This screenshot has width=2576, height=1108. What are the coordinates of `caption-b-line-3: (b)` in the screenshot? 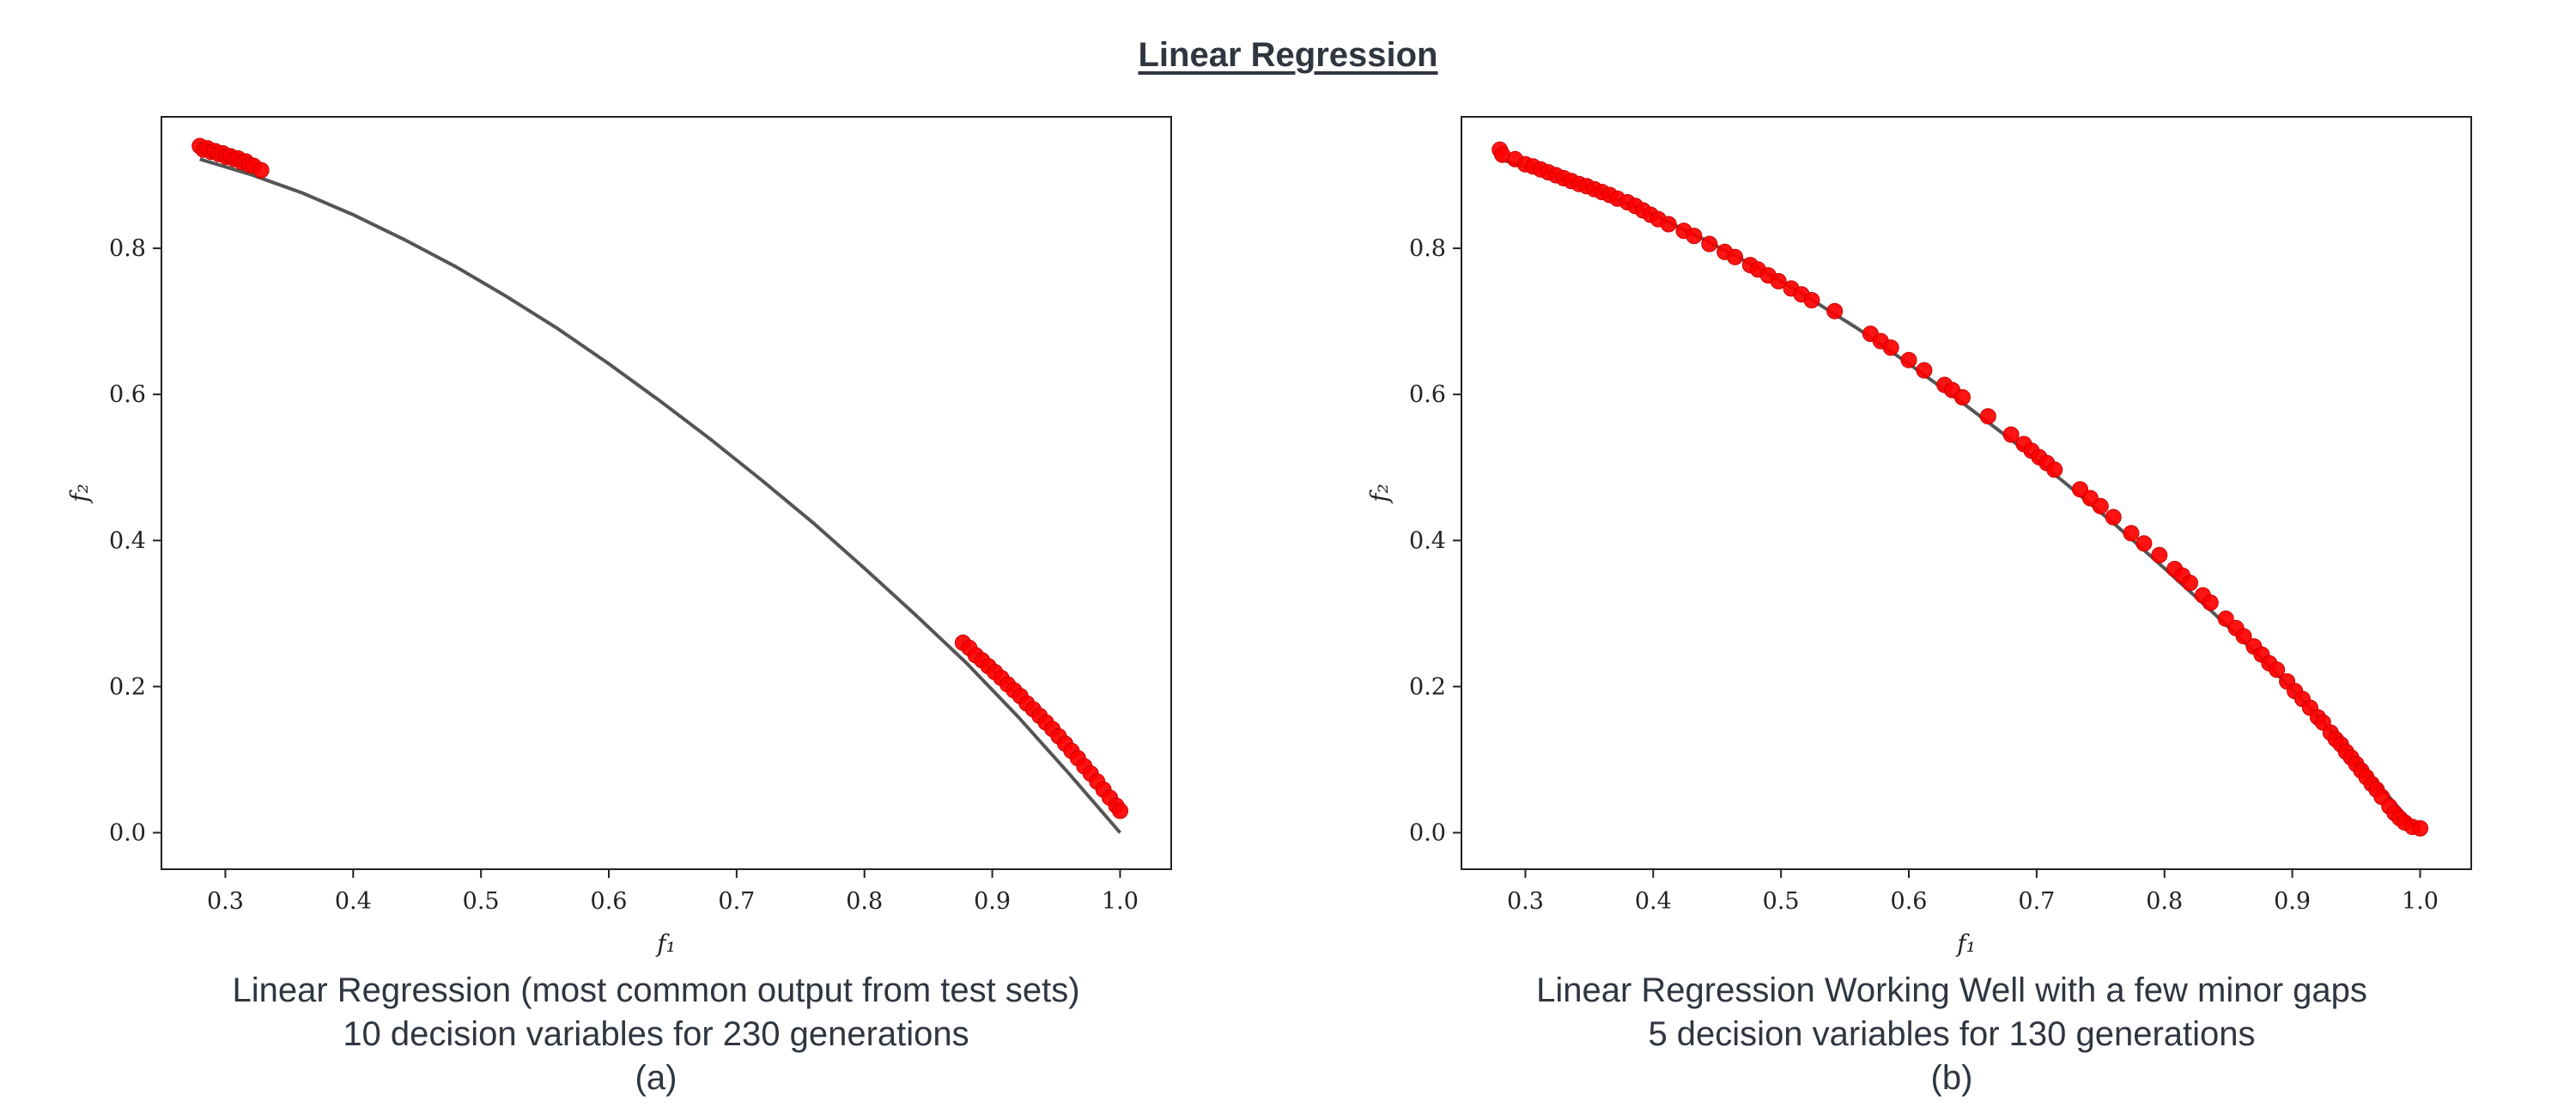 It's located at (1952, 1078).